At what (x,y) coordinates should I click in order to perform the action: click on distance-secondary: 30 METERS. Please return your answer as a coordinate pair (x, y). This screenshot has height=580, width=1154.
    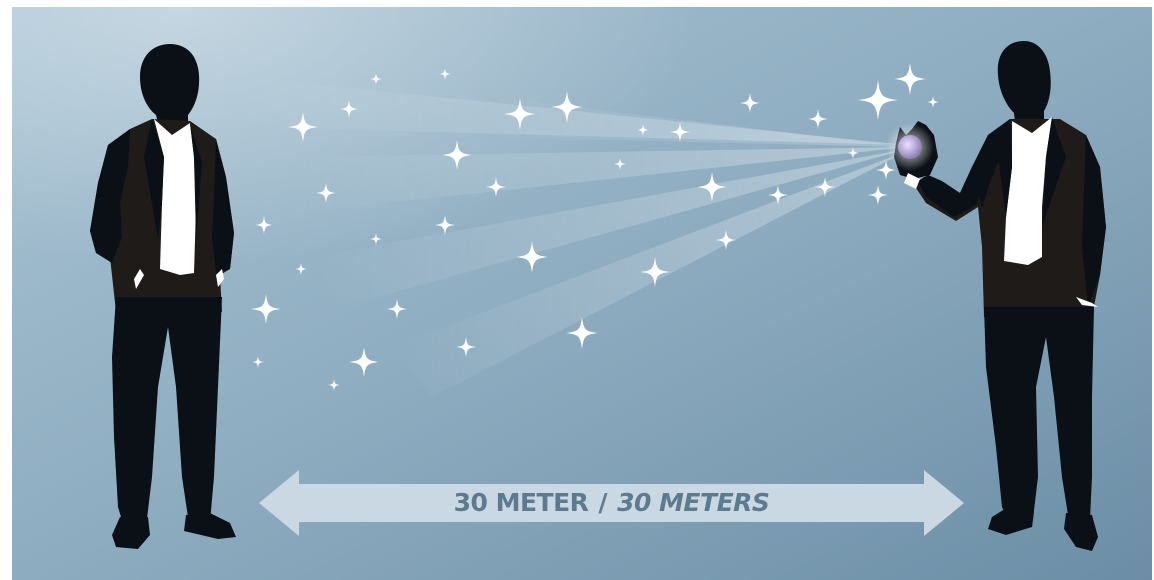
    Looking at the image, I should click on (693, 502).